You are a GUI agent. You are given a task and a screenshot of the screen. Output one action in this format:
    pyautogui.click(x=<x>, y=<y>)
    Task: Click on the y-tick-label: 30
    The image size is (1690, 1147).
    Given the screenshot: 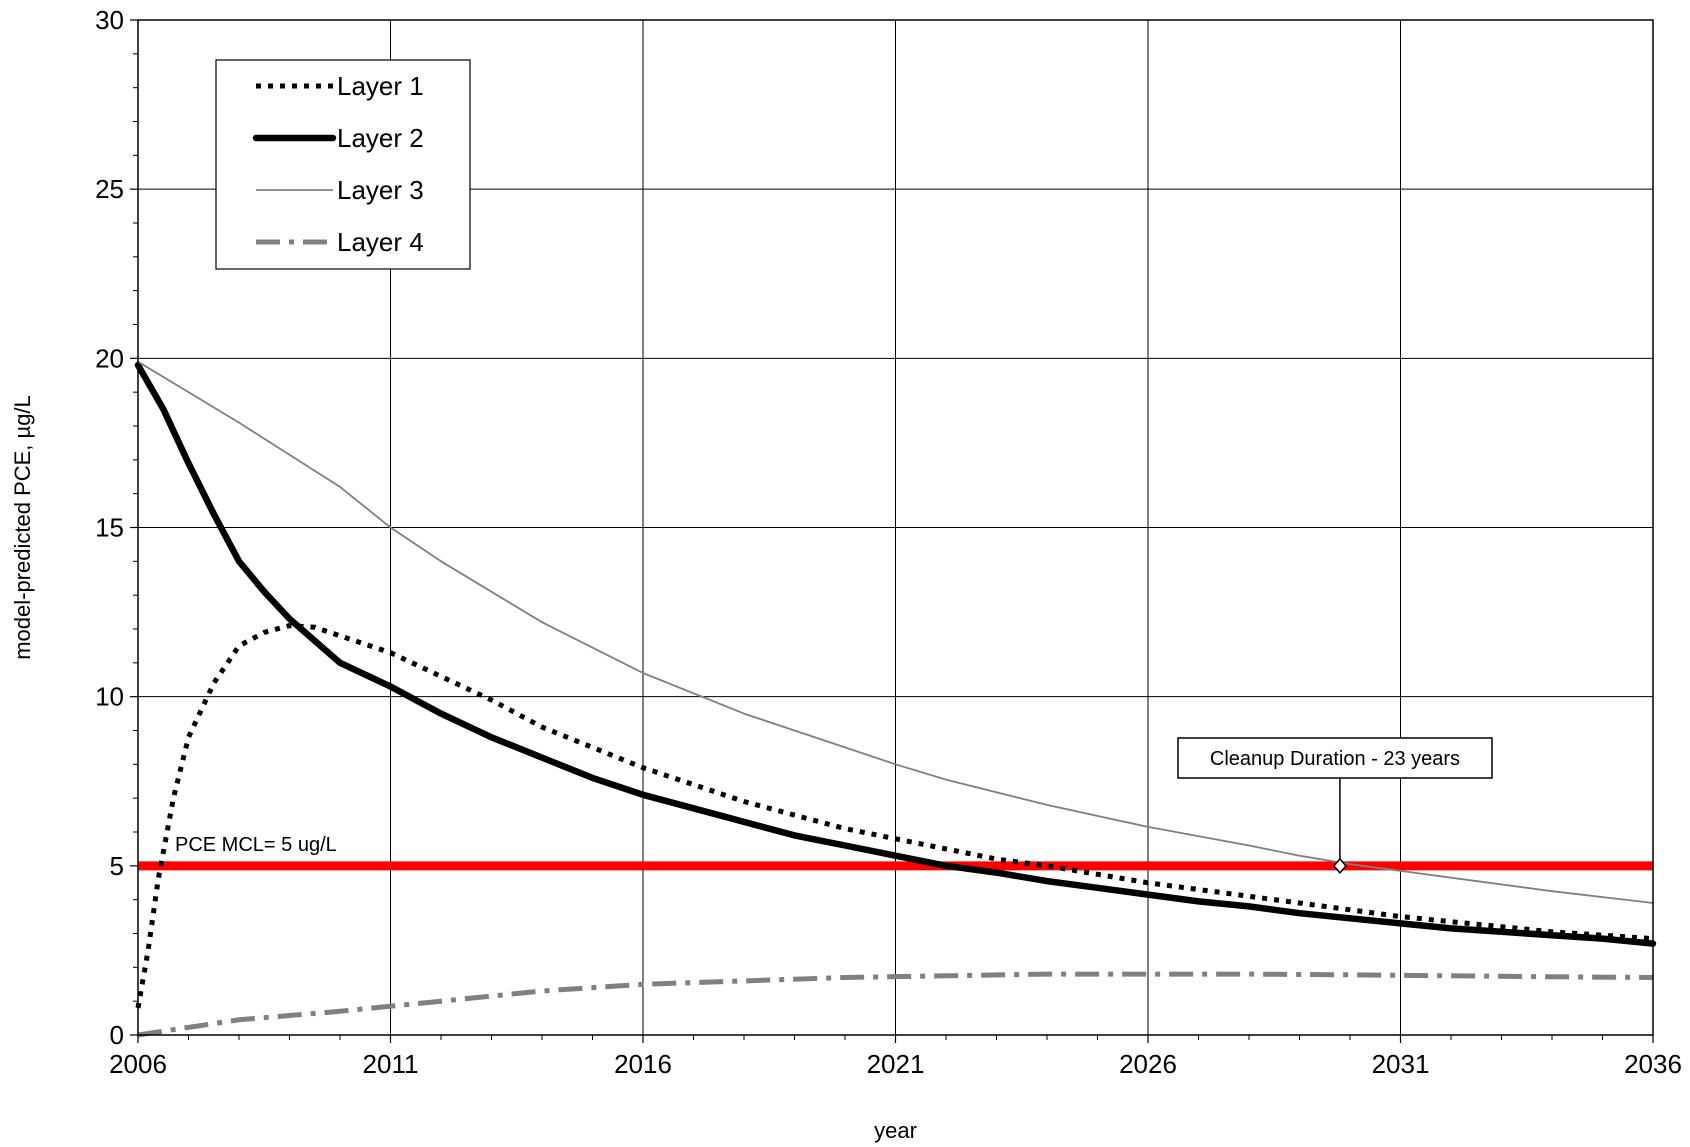 What is the action you would take?
    pyautogui.click(x=109, y=20)
    